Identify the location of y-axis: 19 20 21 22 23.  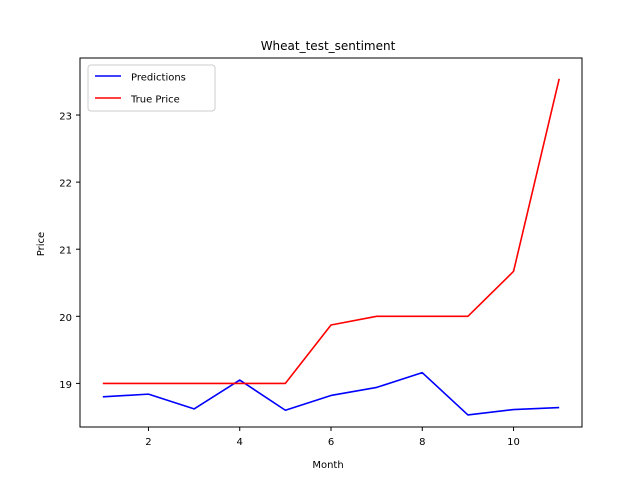
(69, 251).